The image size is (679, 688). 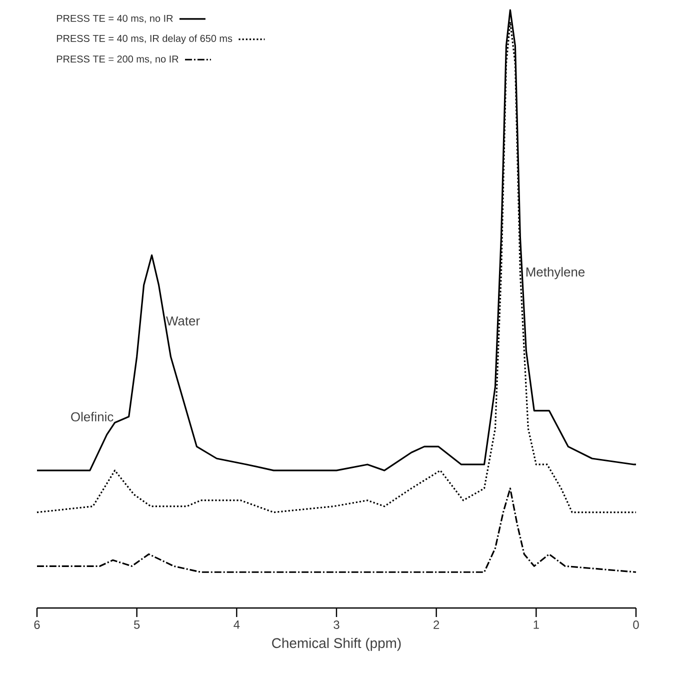 I want to click on x-axis-title: Chemical Shift (ppm), so click(x=336, y=644).